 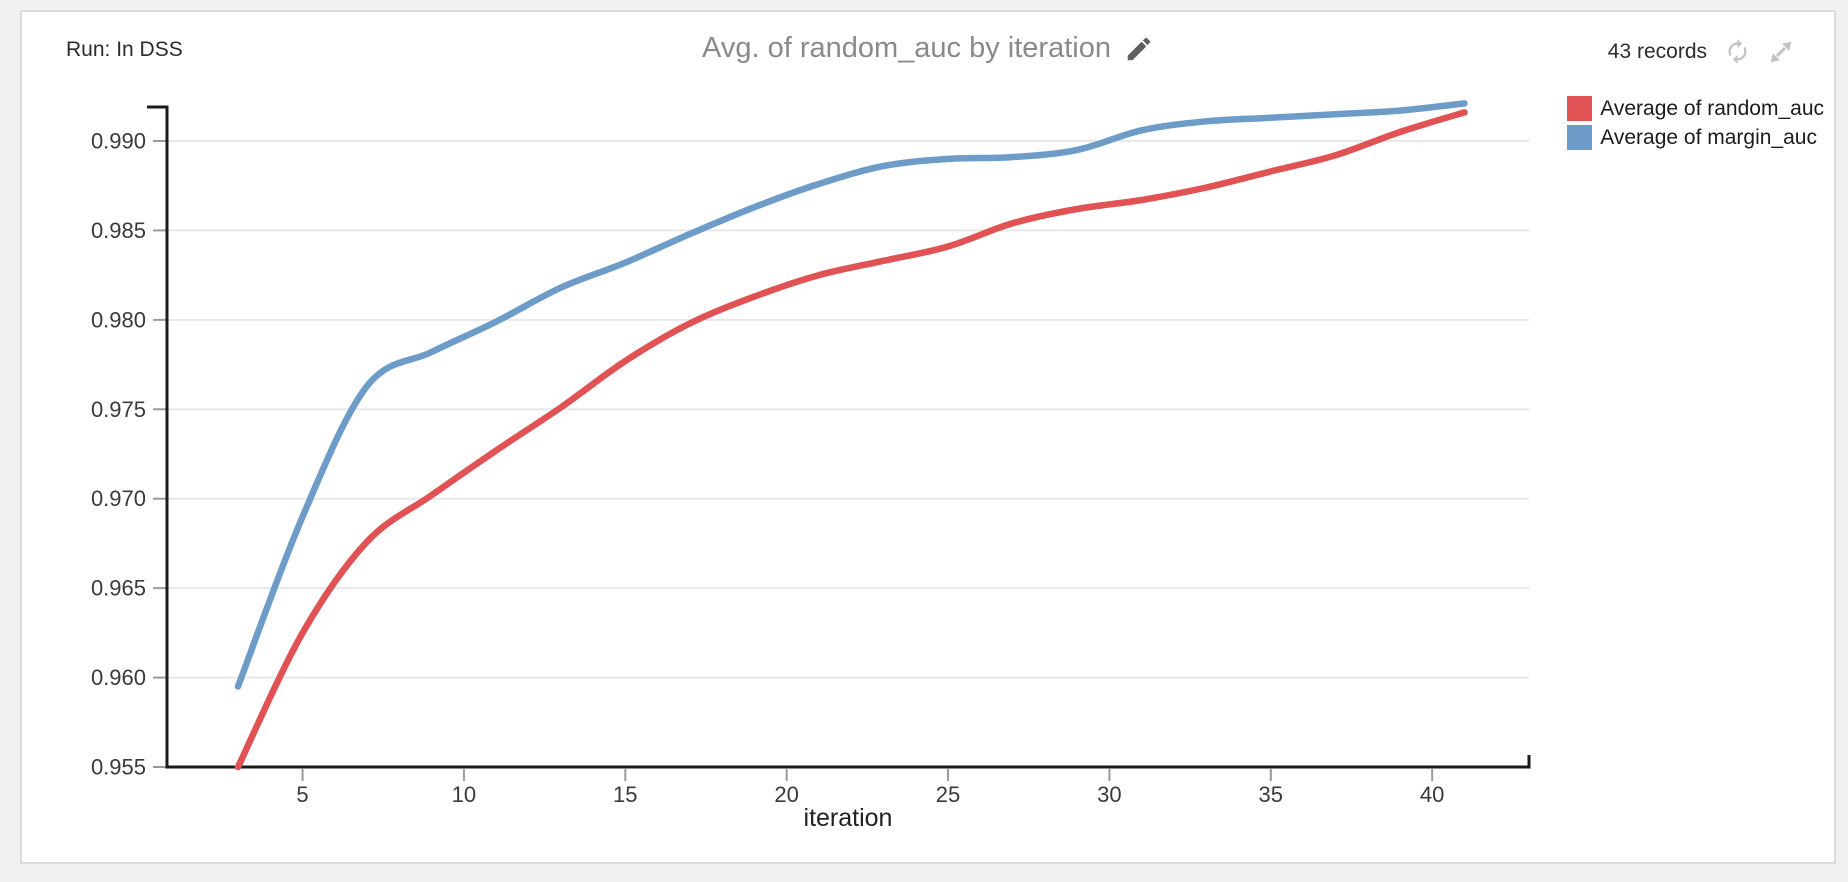 I want to click on refresh-icon, so click(x=1737, y=51).